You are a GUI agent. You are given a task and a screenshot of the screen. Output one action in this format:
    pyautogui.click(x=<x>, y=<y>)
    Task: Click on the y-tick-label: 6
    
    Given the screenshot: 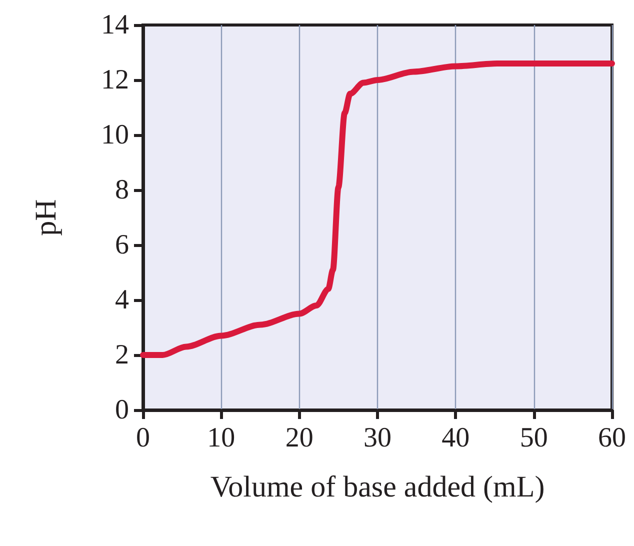 What is the action you would take?
    pyautogui.click(x=122, y=245)
    